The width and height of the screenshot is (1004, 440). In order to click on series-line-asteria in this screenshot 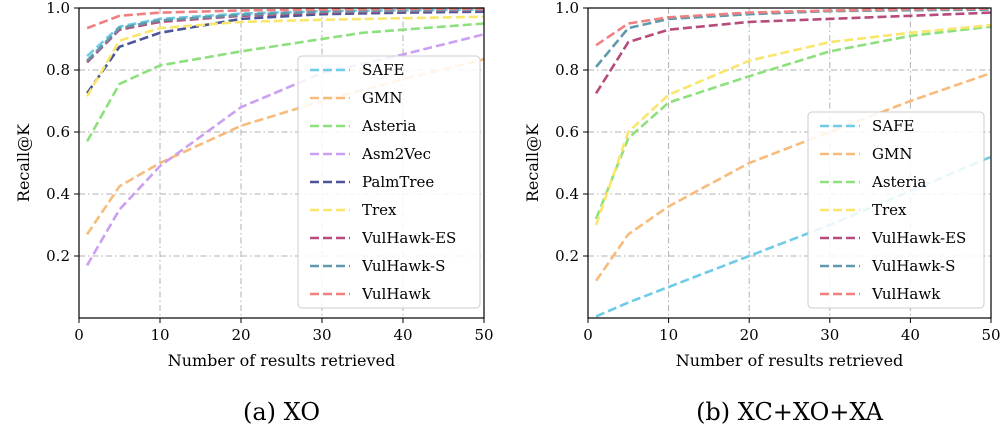, I will do `click(284, 82)`.